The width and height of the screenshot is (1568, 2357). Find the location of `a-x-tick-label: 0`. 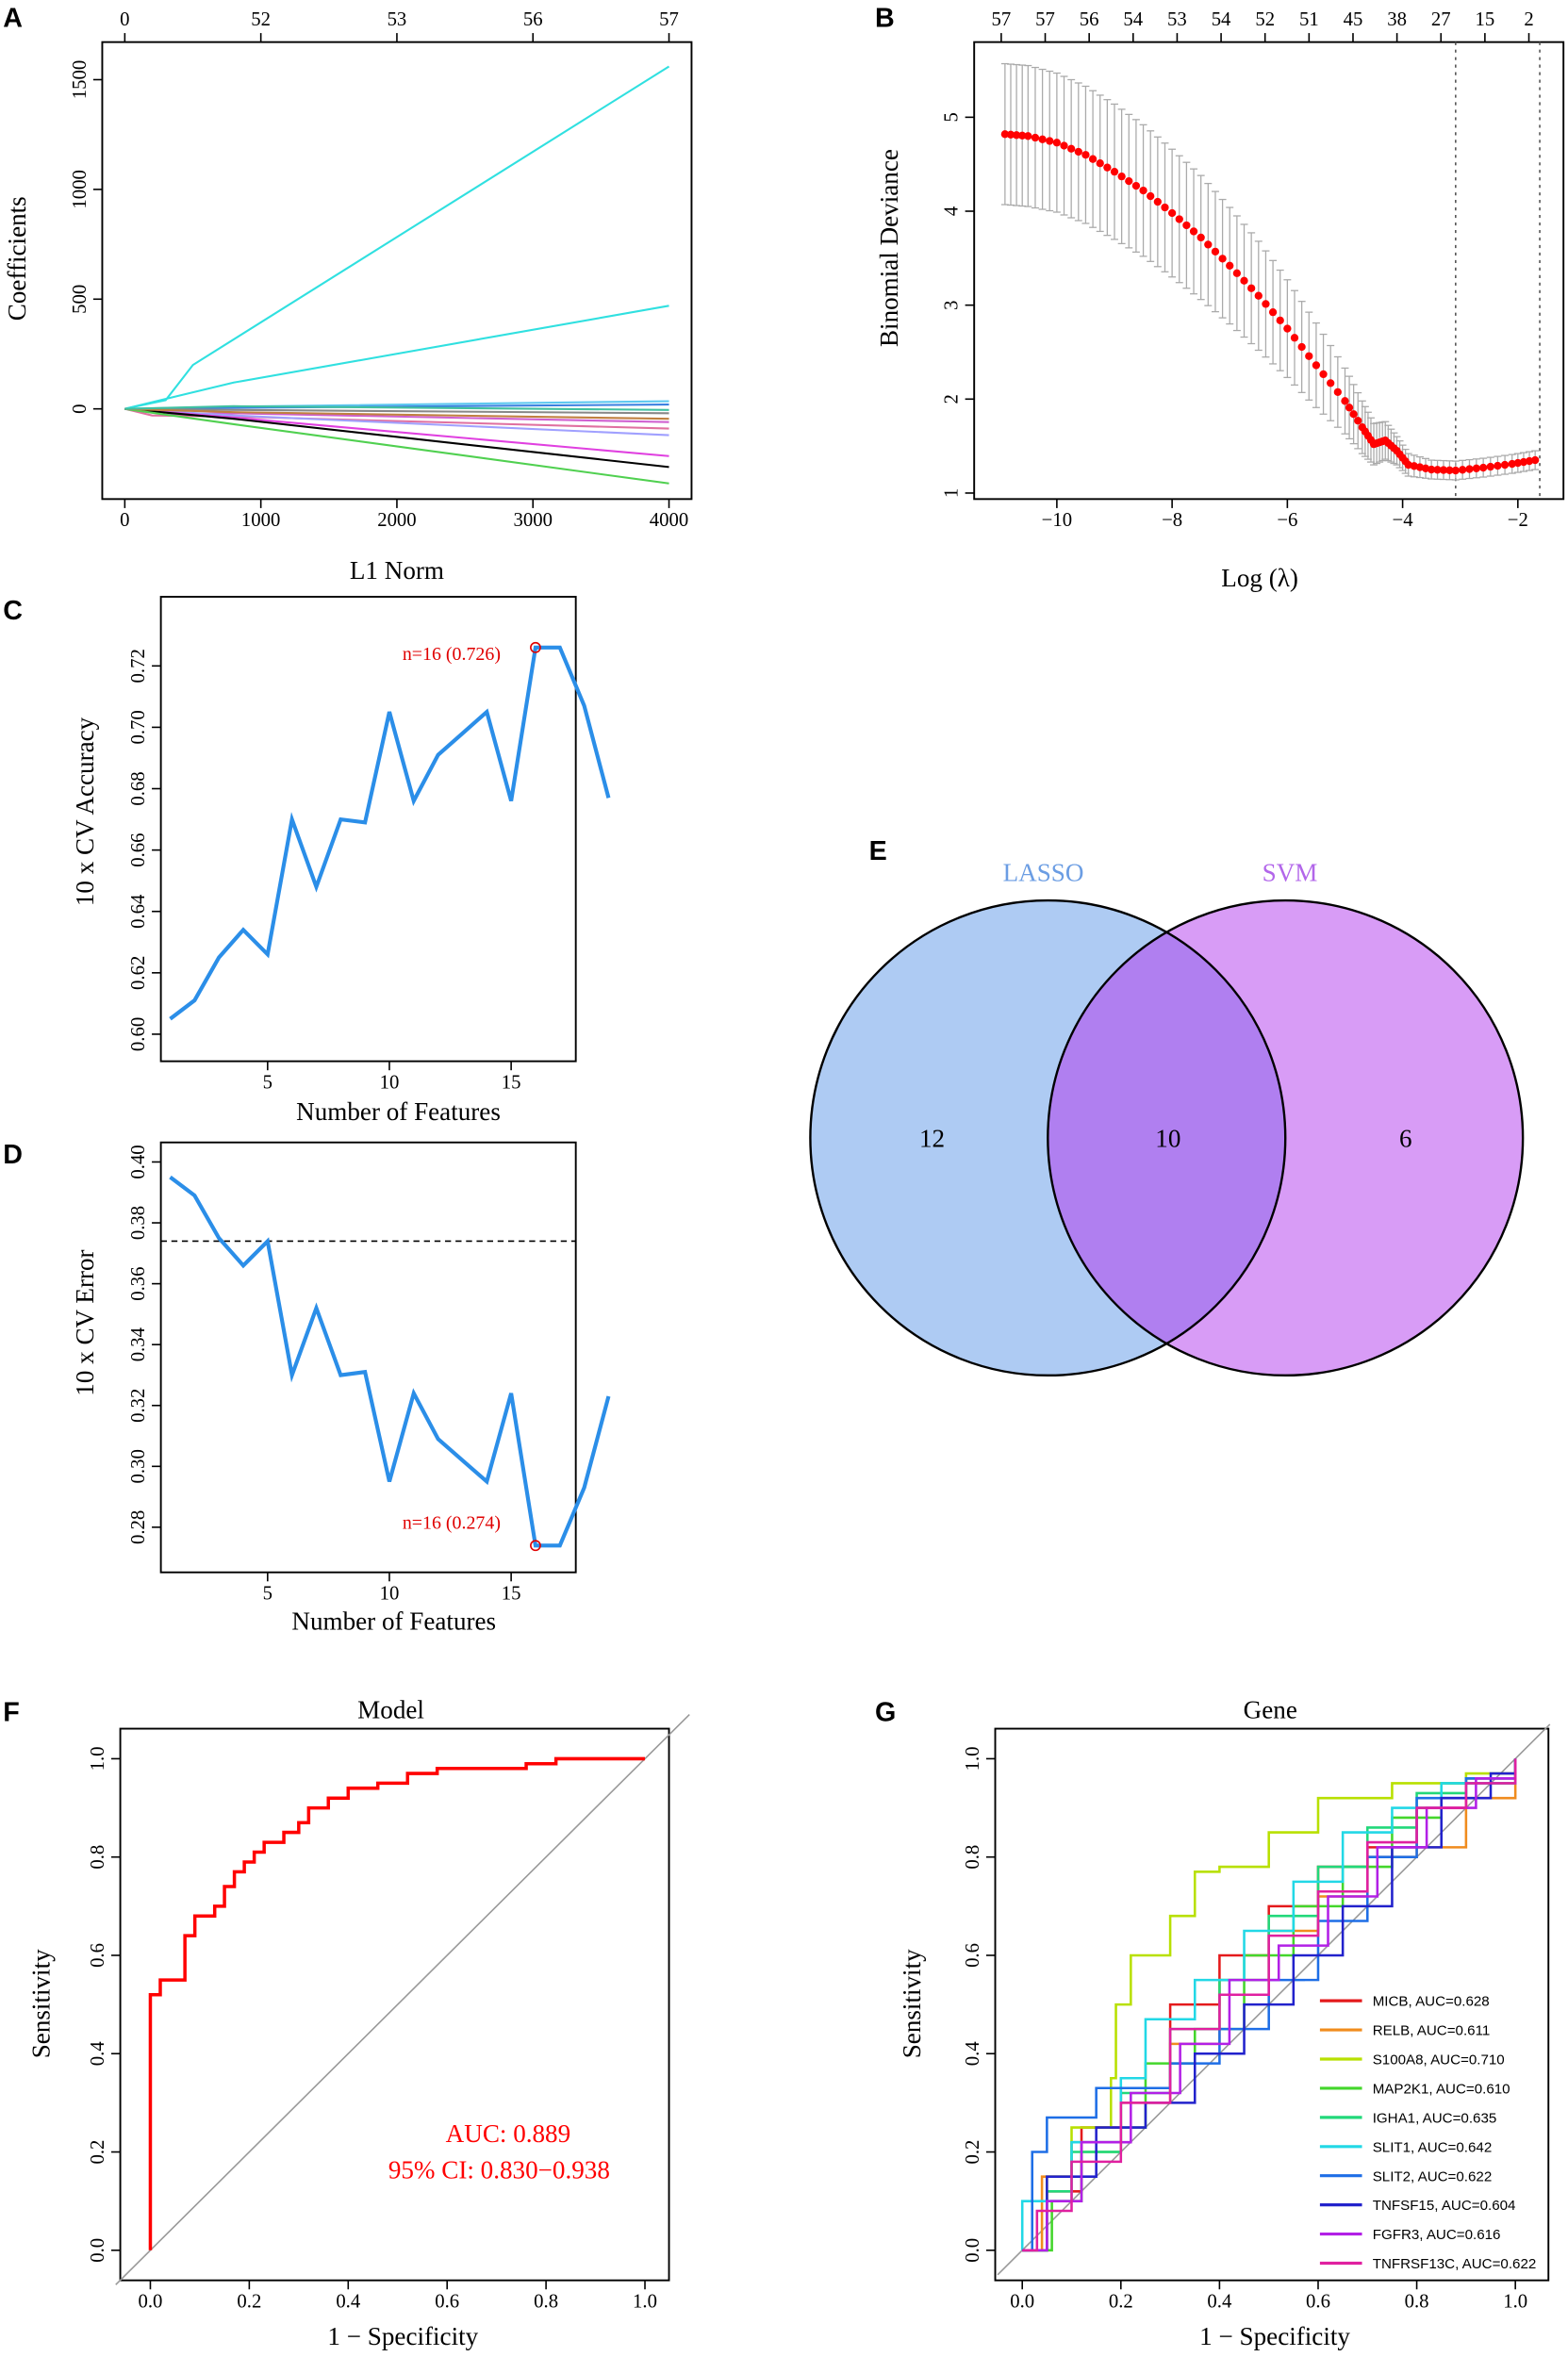

a-x-tick-label: 0 is located at coordinates (124, 520).